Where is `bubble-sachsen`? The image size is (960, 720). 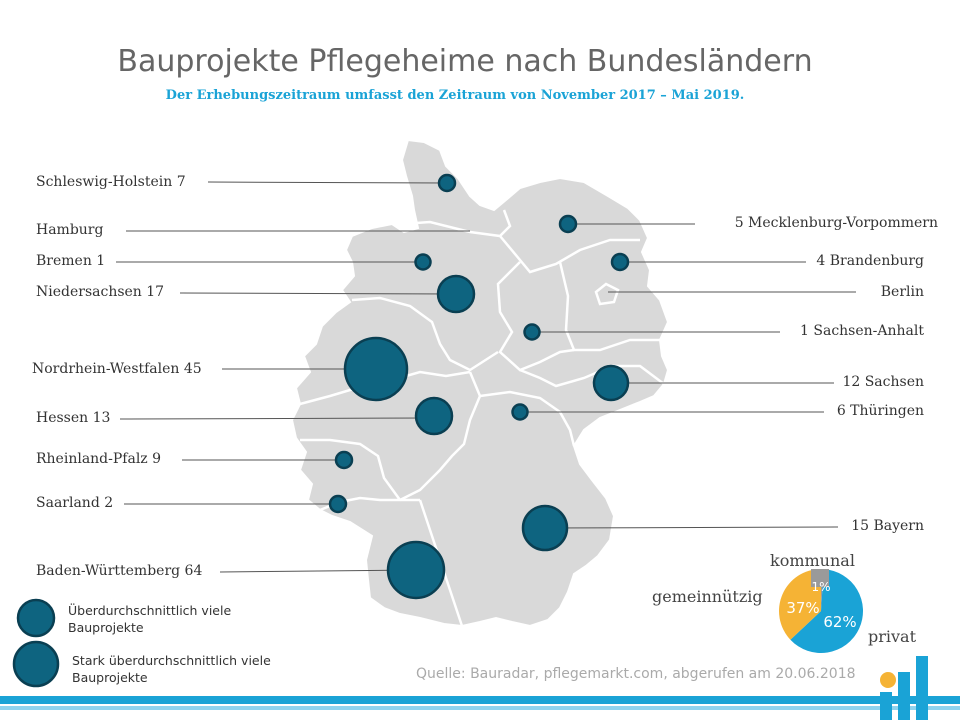 bubble-sachsen is located at coordinates (611, 383).